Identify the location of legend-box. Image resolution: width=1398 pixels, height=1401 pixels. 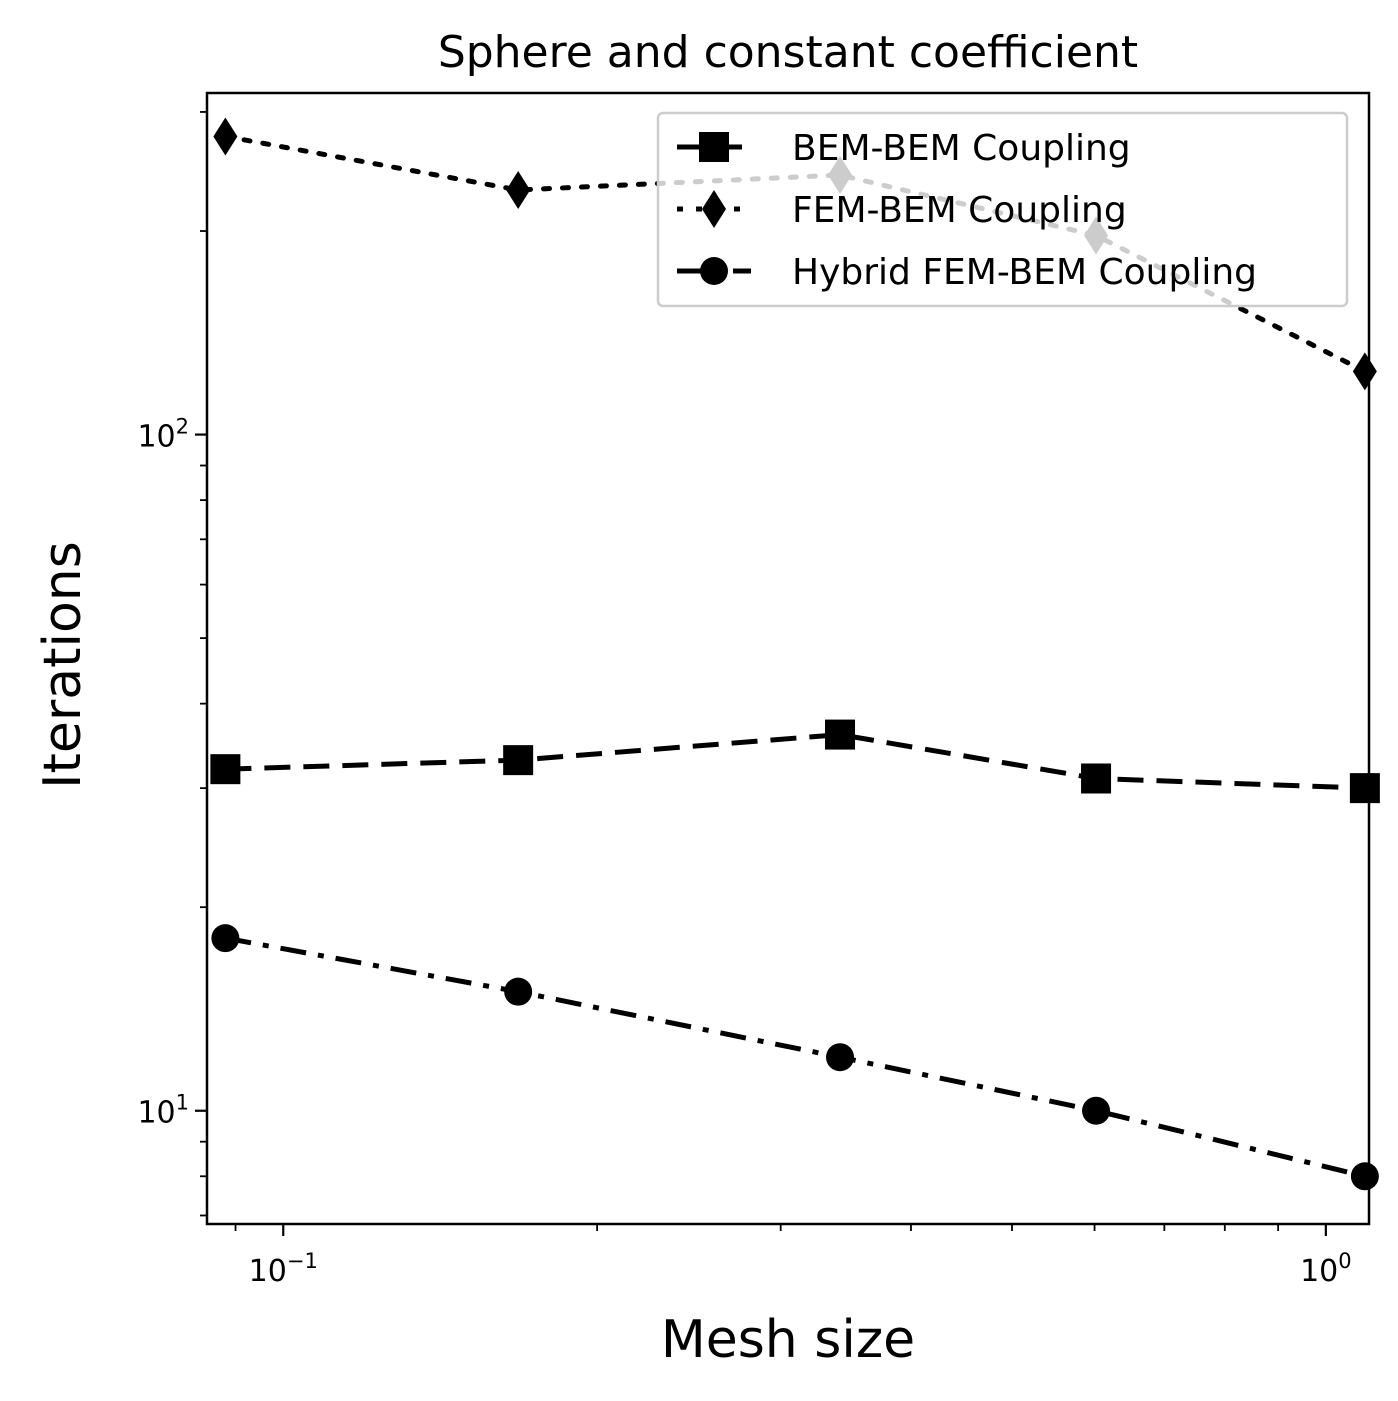
(1002, 209).